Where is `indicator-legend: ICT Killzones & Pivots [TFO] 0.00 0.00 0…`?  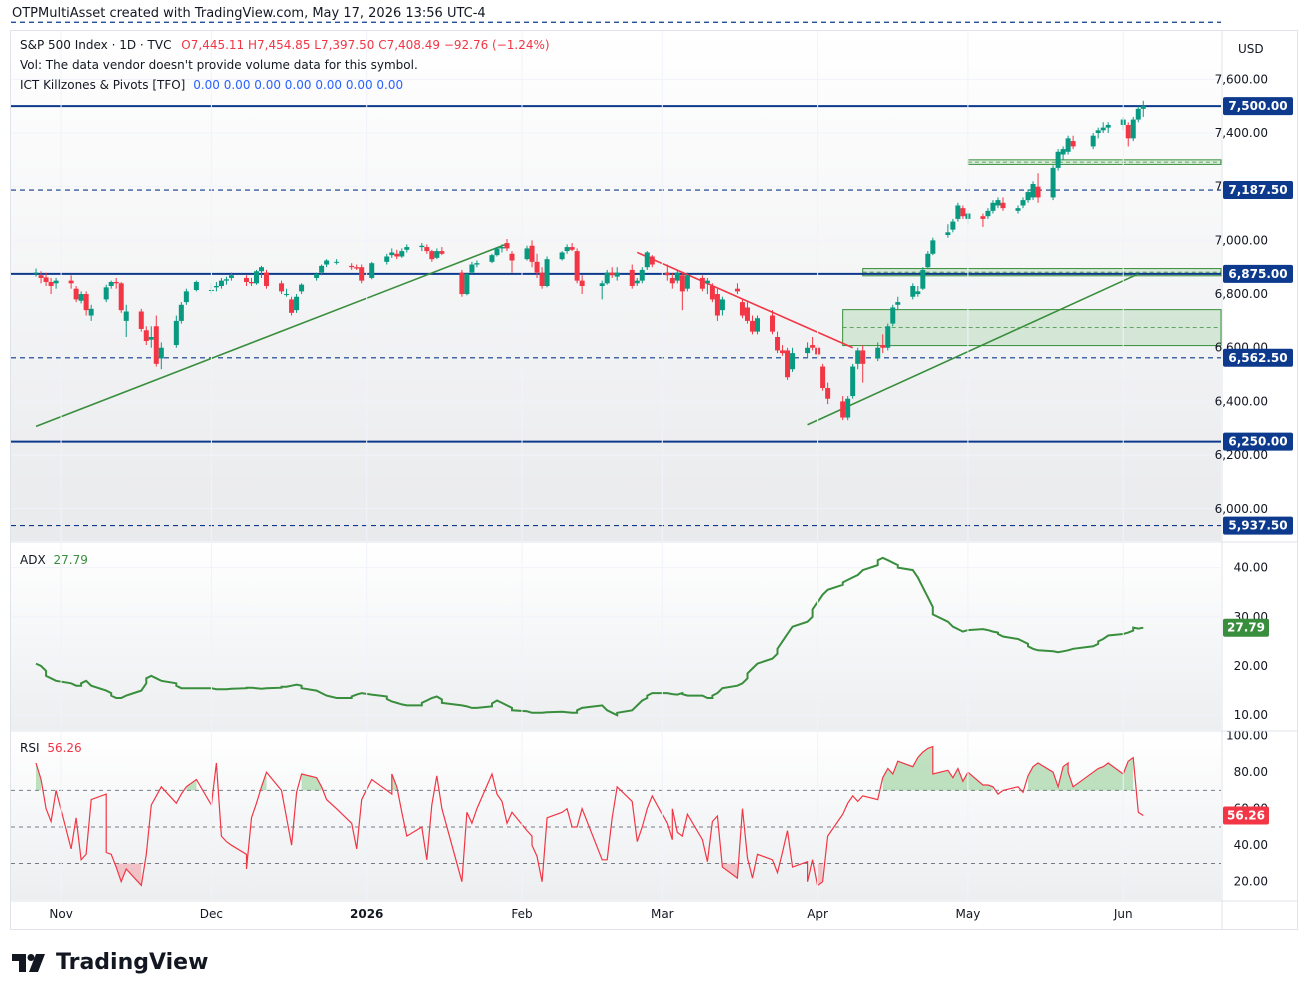 indicator-legend: ICT Killzones & Pivots [TFO] 0.00 0.00 0… is located at coordinates (211, 85).